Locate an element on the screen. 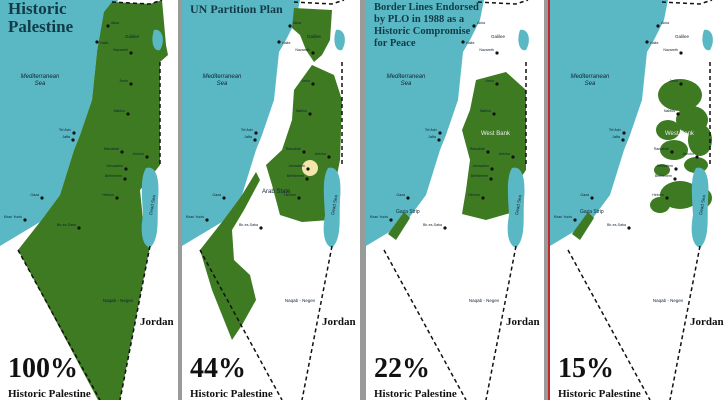 The height and width of the screenshot is (400, 728). panel-title: Historic Palestine is located at coordinates (41, 18).